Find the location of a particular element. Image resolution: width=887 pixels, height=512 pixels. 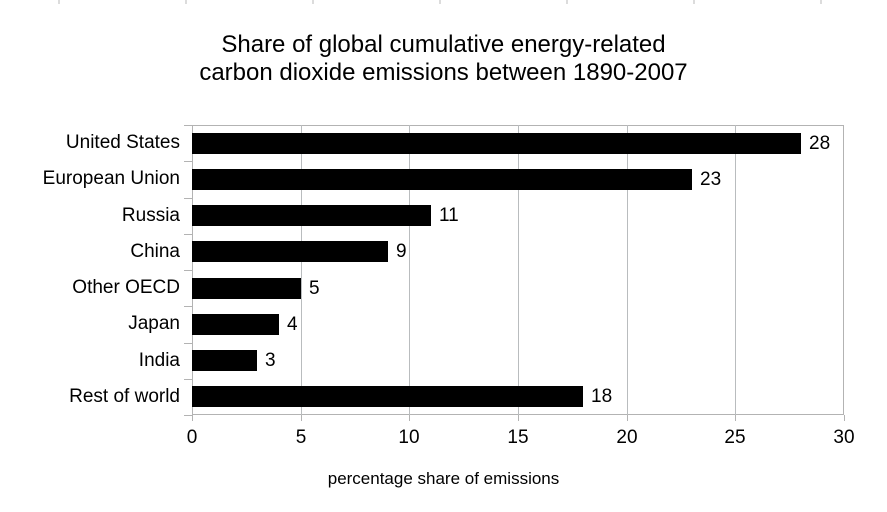

value-label-european-union: 23 is located at coordinates (711, 179).